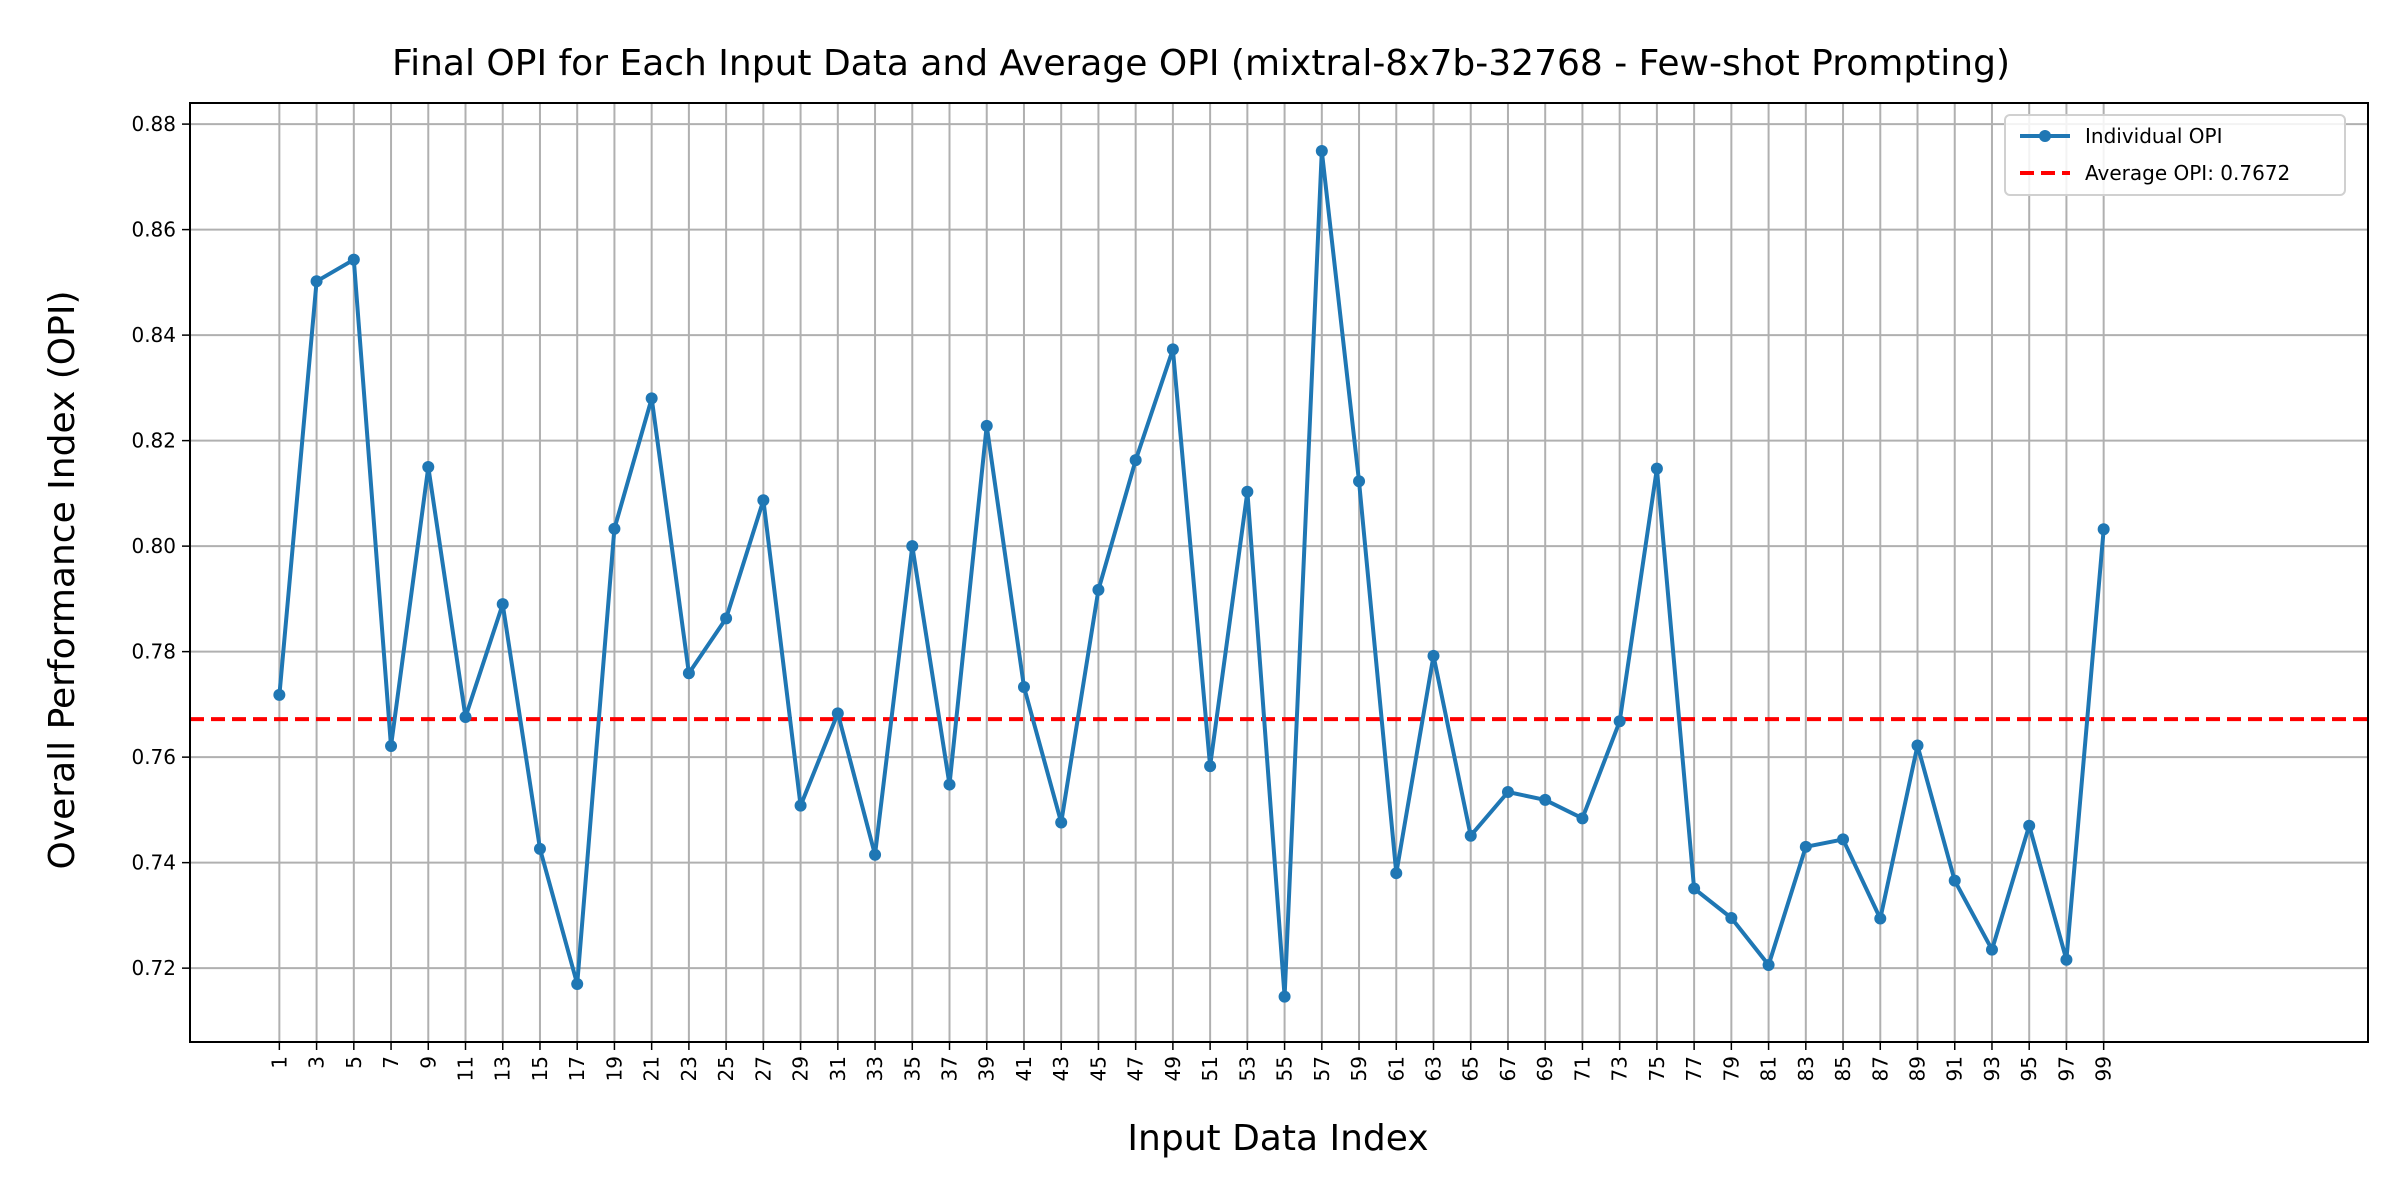 The image size is (2400, 1200). I want to click on x-tick-label: 65, so click(1471, 1068).